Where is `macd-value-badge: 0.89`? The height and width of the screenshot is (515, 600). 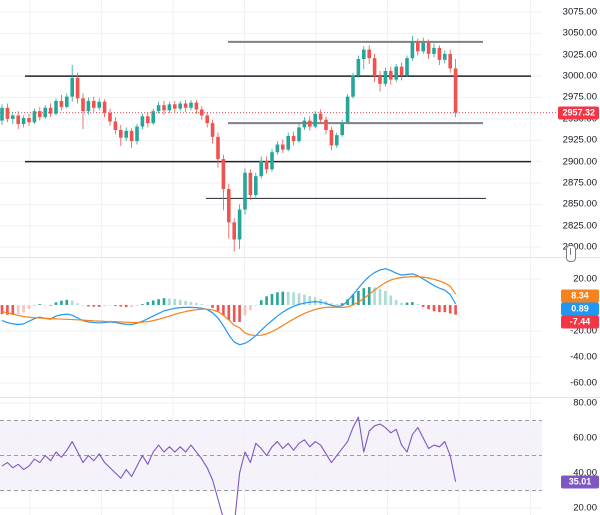
macd-value-badge: 0.89 is located at coordinates (580, 309).